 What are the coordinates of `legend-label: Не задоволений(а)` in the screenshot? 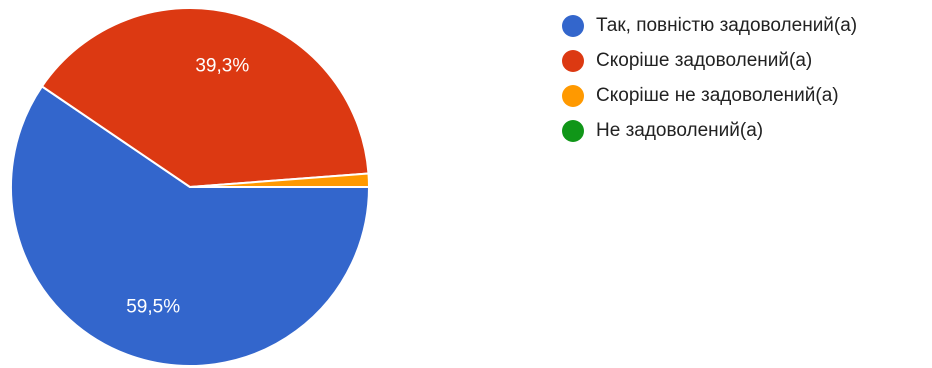 It's located at (680, 130).